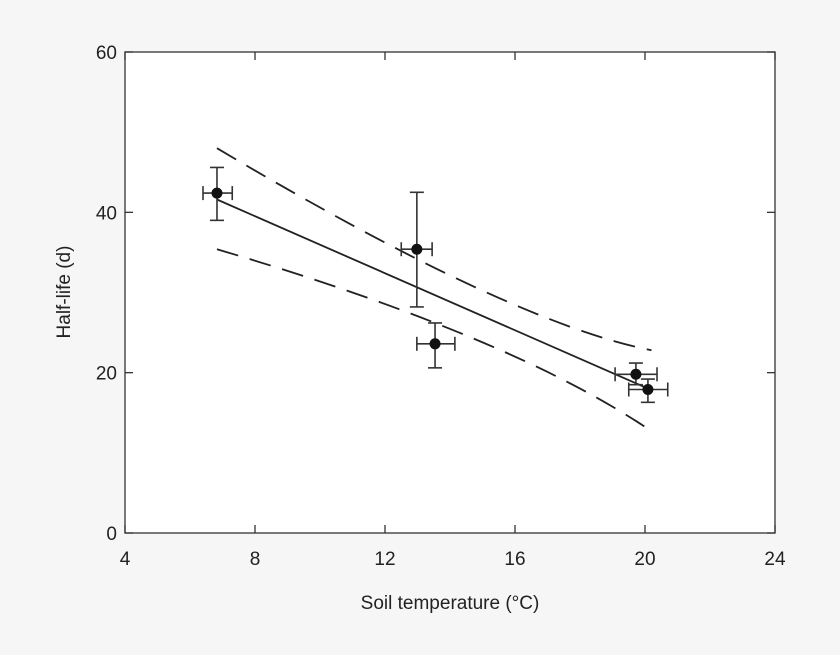 The width and height of the screenshot is (840, 655). I want to click on x-tick-label: 8, so click(255, 559).